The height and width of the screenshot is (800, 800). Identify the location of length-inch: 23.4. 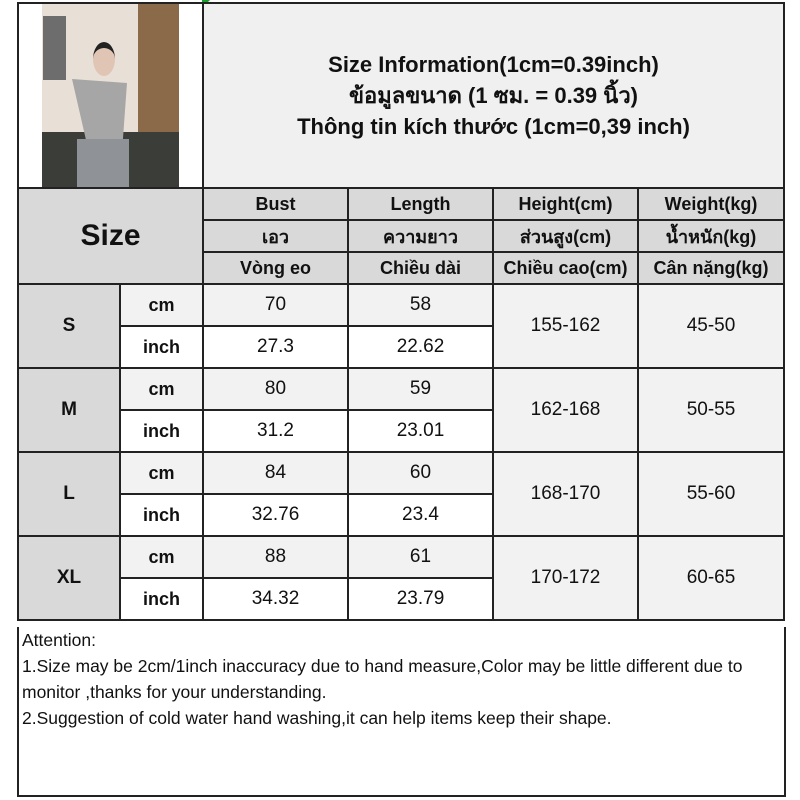
(420, 515).